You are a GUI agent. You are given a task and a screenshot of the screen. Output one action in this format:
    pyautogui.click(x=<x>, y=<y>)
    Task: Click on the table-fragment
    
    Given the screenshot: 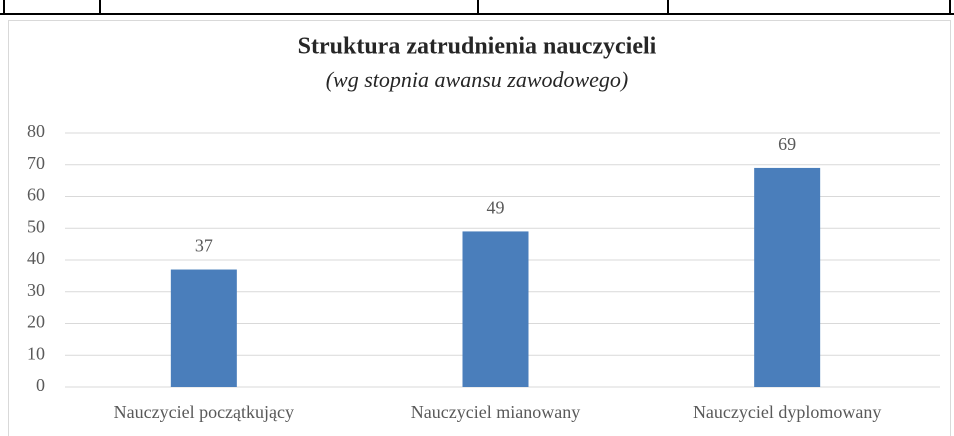 What is the action you would take?
    pyautogui.click(x=477, y=7)
    